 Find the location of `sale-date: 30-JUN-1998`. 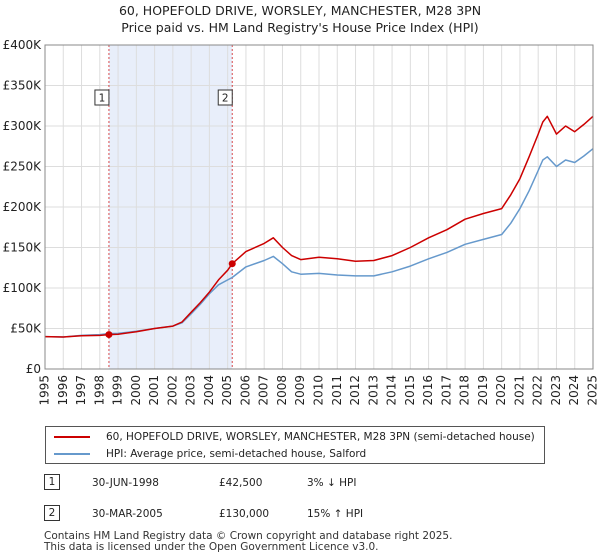

sale-date: 30-JUN-1998 is located at coordinates (125, 483).